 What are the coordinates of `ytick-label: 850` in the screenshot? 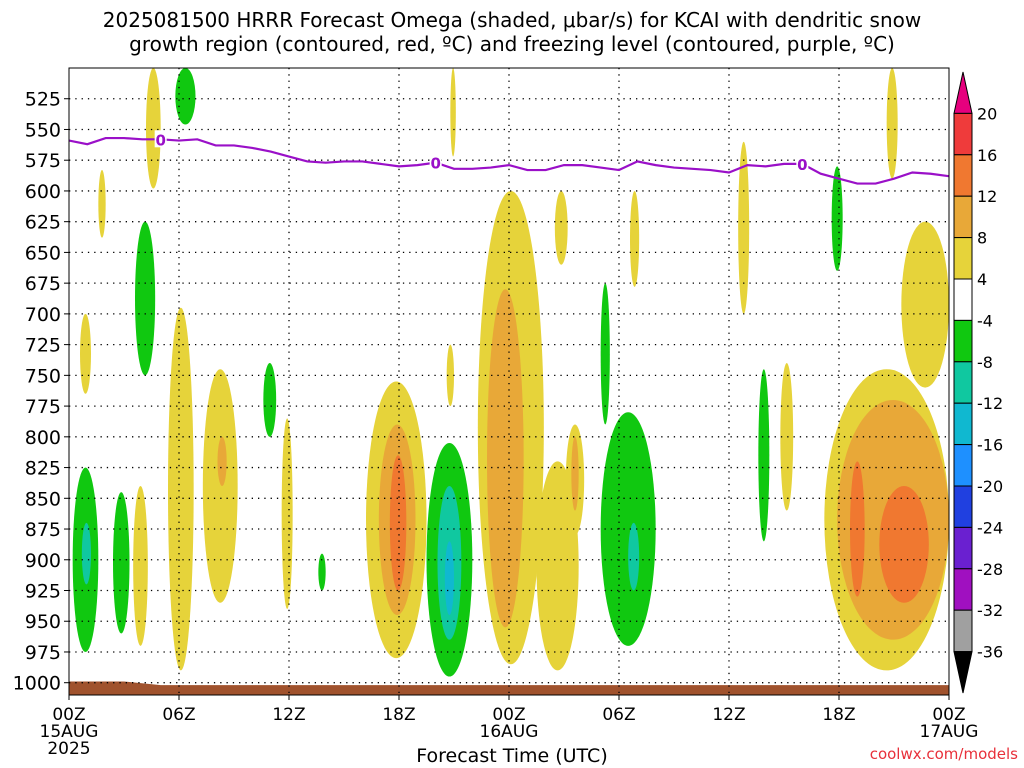 It's located at (43, 499).